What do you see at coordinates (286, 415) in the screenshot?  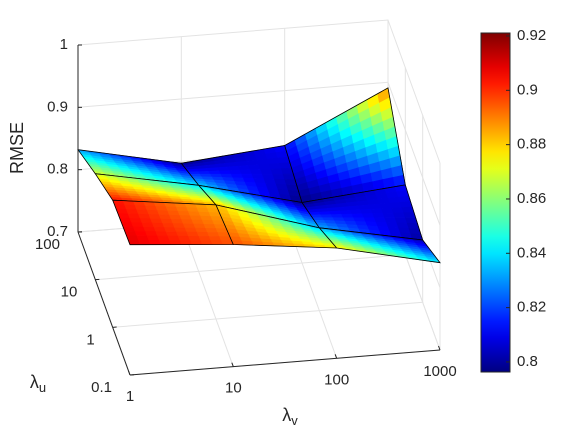 I see `x-label-symbol: λ` at bounding box center [286, 415].